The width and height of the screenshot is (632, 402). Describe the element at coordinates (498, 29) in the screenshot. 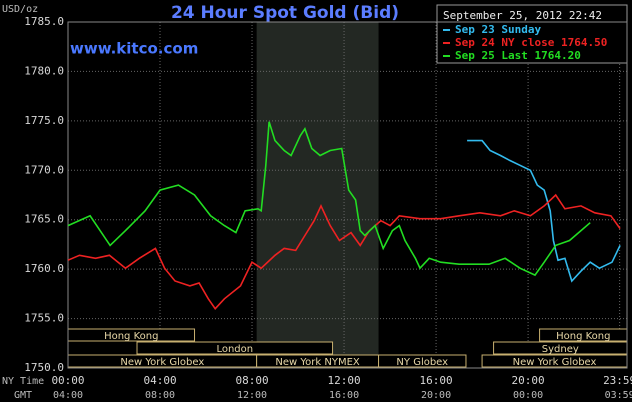

I see `legend-label: Sep 23 Sunday` at that location.